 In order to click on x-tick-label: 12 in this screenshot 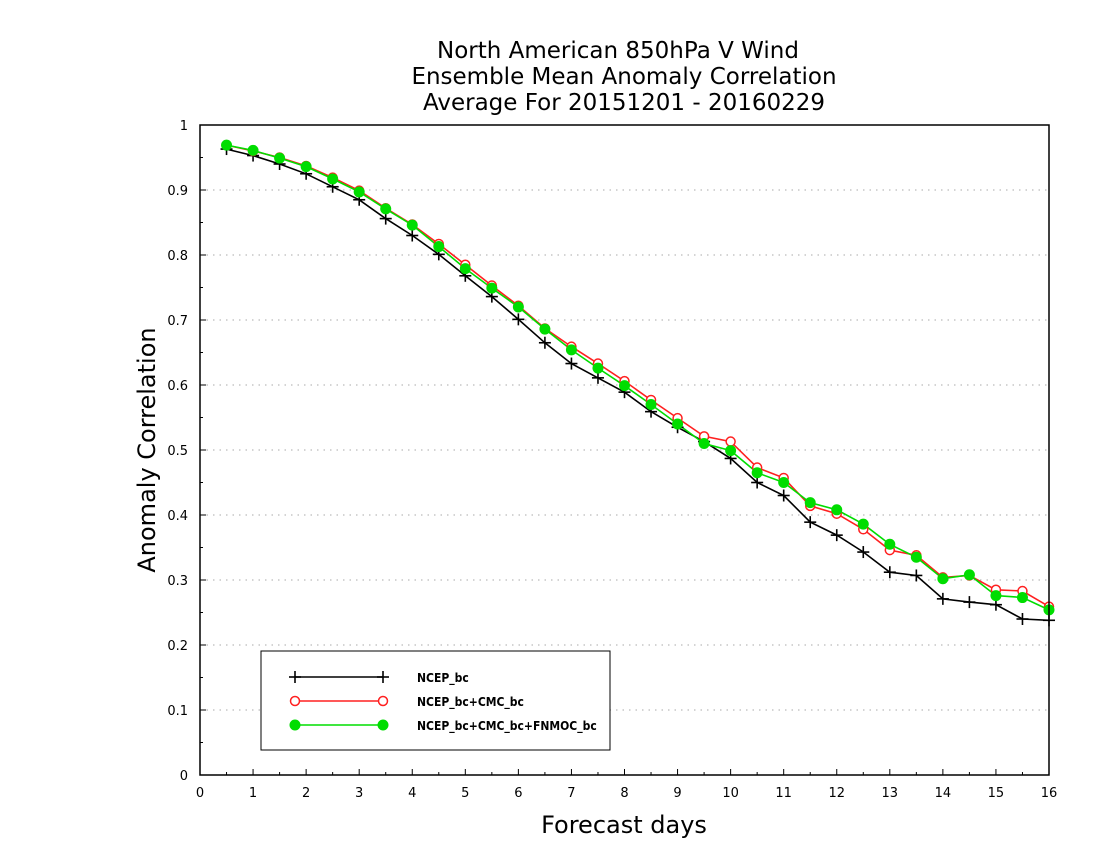, I will do `click(836, 793)`.